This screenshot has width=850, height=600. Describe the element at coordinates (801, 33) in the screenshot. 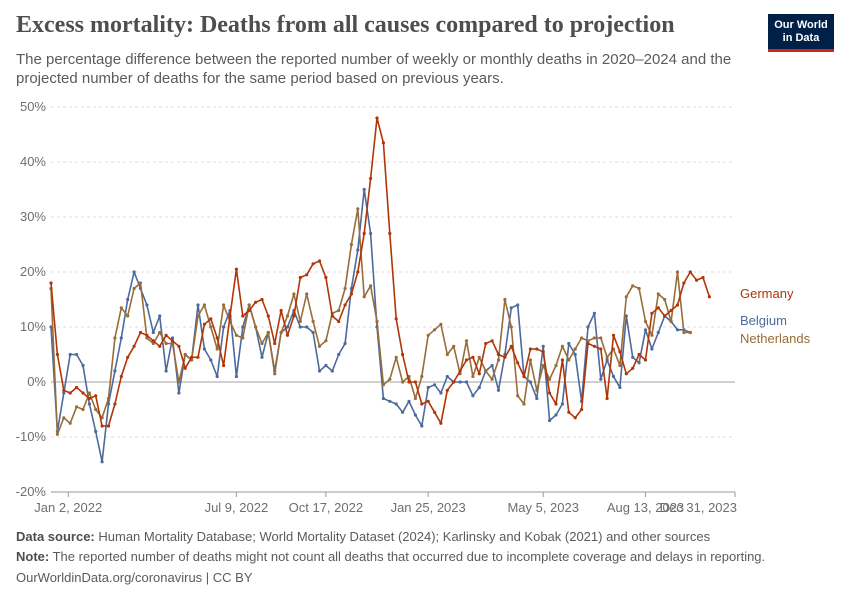

I see `owid-logo: Our World in Data` at that location.